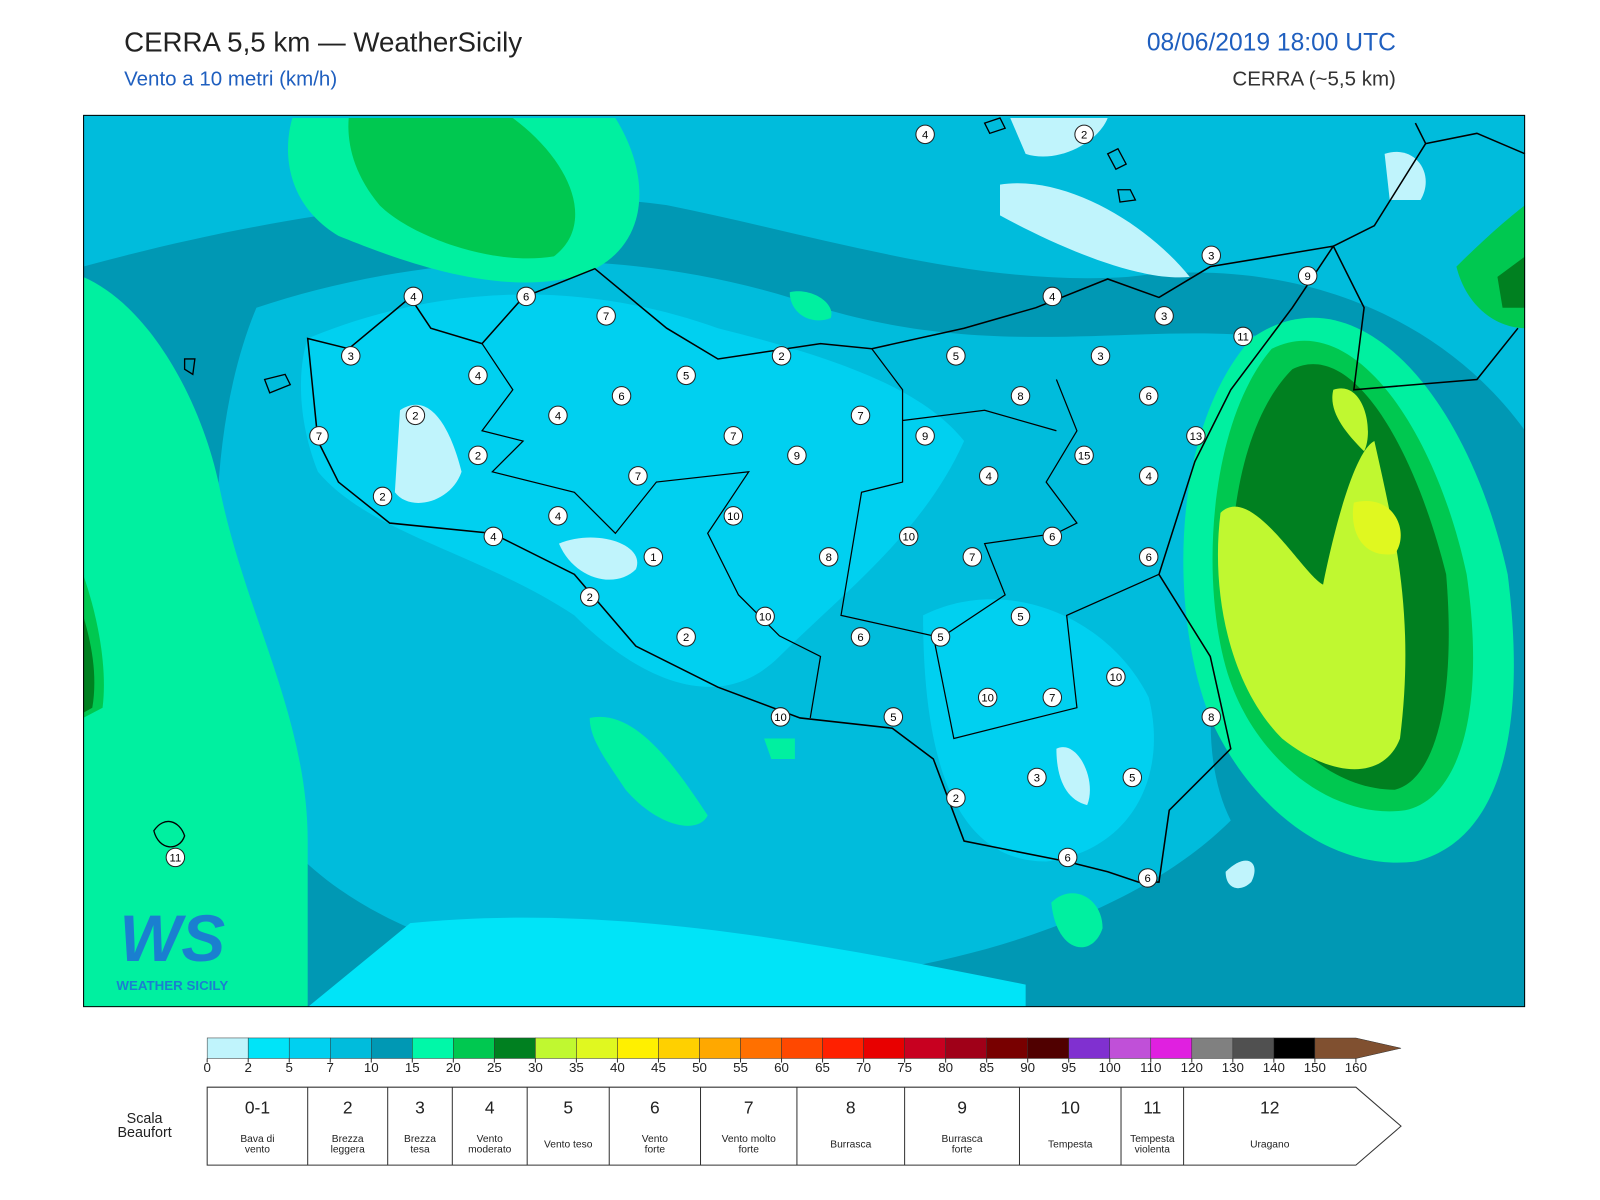 The image size is (1600, 1200). I want to click on colorbar-tick-label: 130, so click(1233, 1067).